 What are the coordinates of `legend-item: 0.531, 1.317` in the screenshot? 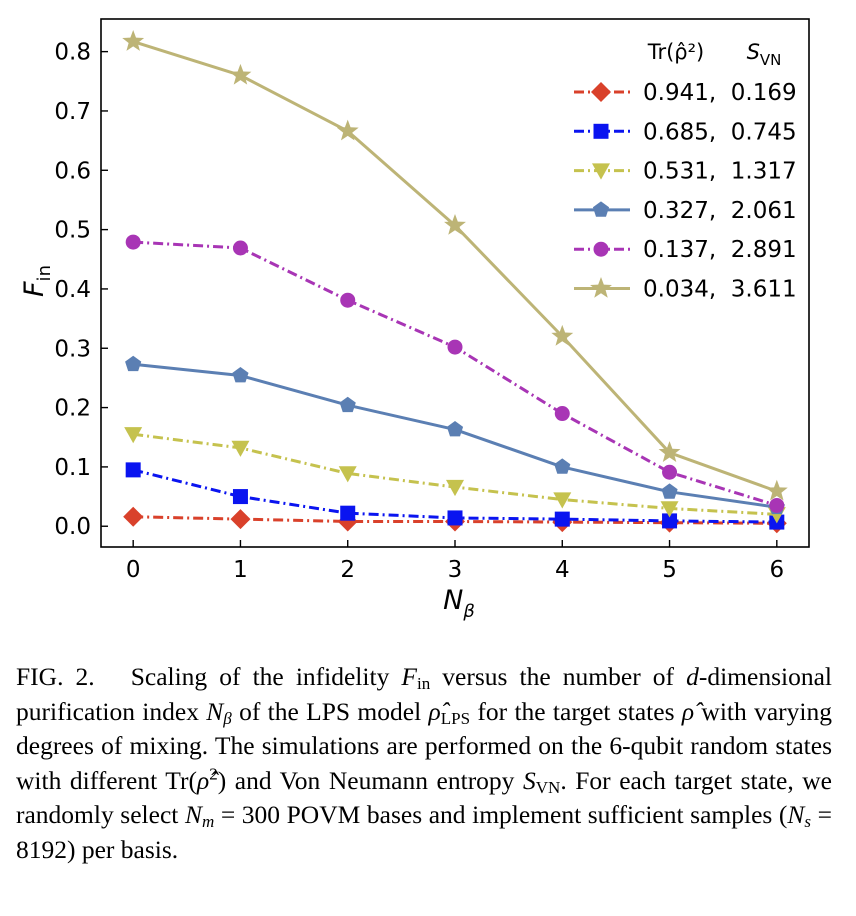 It's located at (685, 172).